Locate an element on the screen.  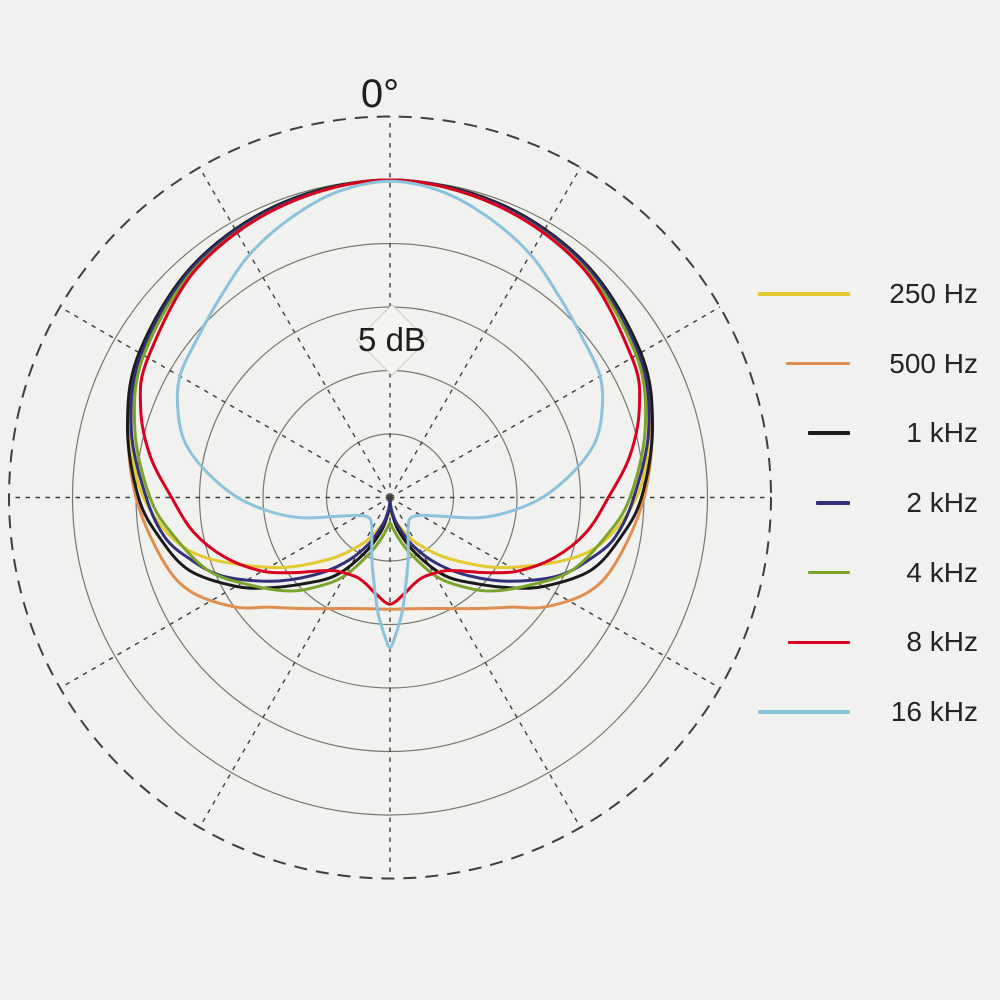
legend-label: 2 kHz is located at coordinates (942, 502).